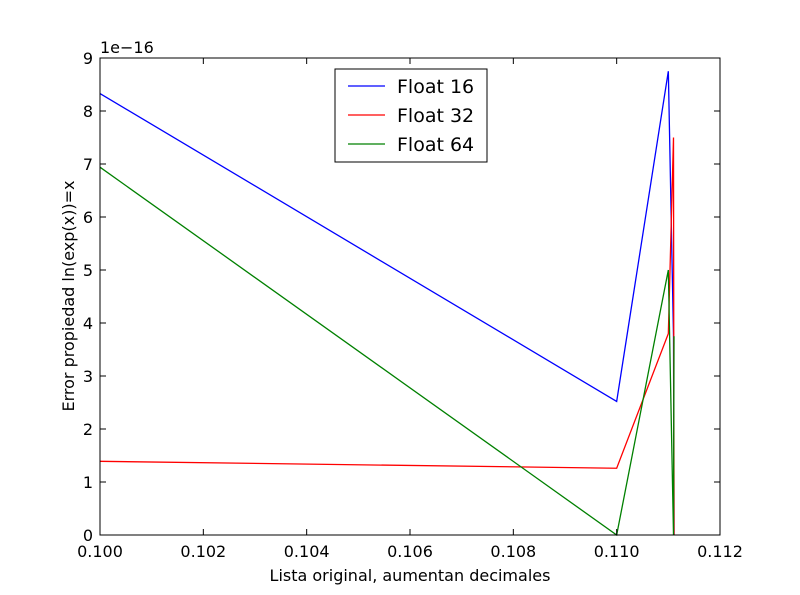  I want to click on y-tick-label: 0, so click(88, 535).